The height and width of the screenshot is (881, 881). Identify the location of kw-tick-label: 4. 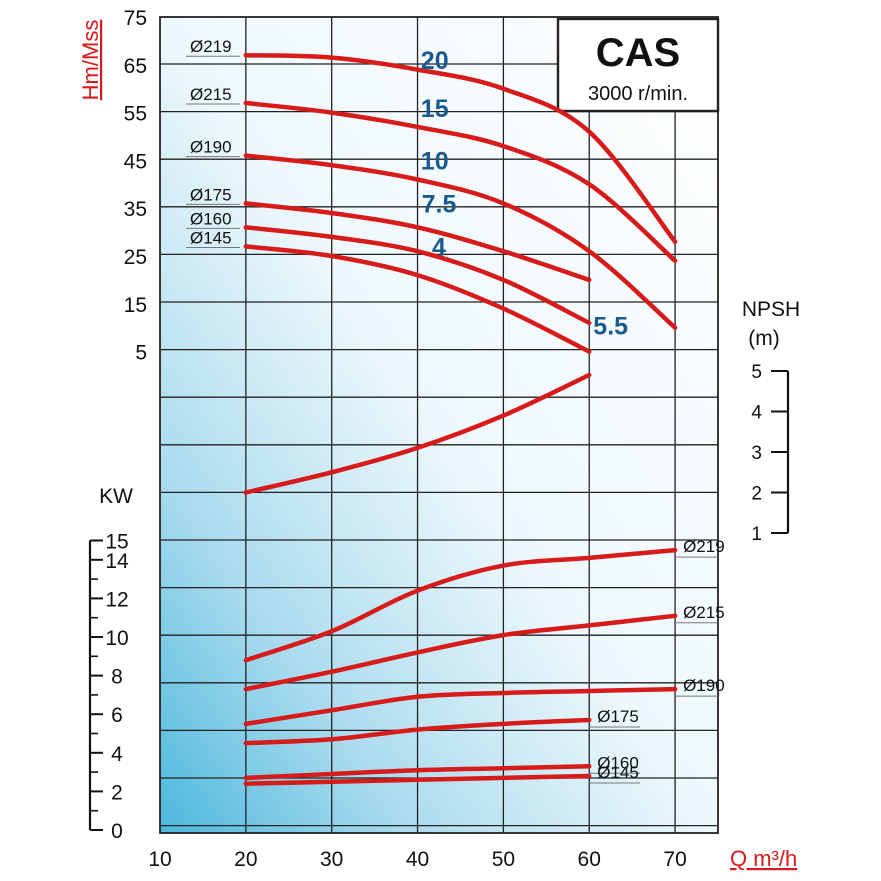
(117, 754).